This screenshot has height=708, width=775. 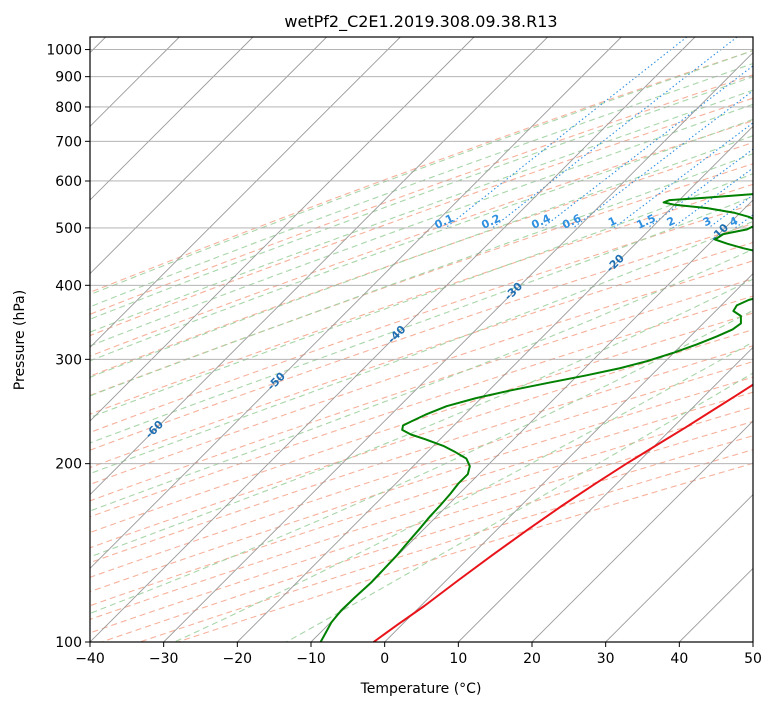 I want to click on x-tick-label: 10, so click(x=458, y=659).